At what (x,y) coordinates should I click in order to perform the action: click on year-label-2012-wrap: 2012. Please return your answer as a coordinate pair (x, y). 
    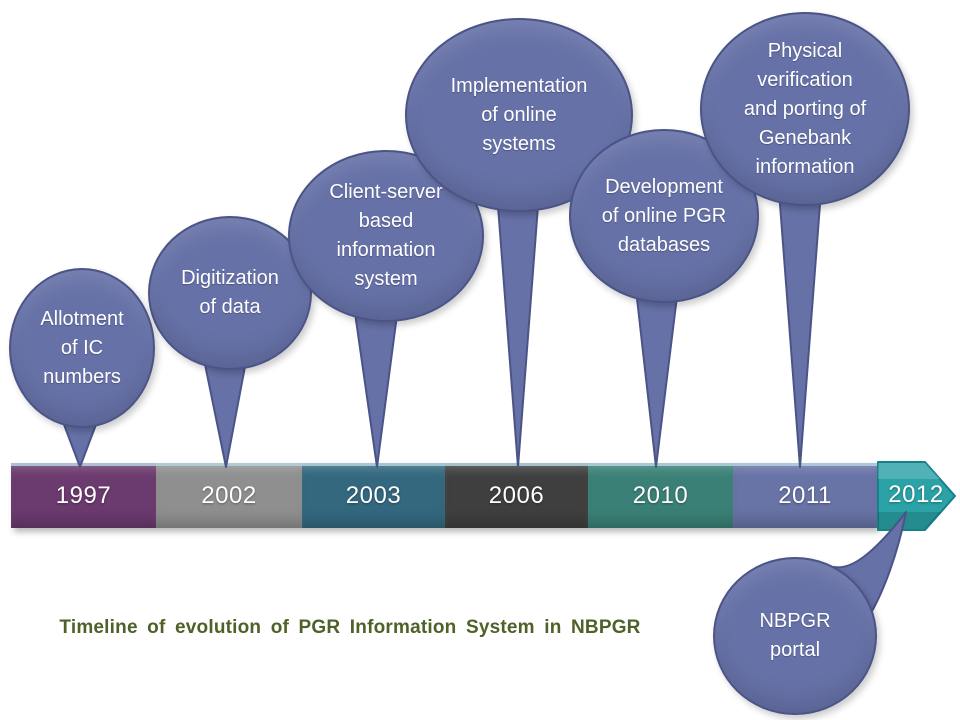
    Looking at the image, I should click on (916, 495).